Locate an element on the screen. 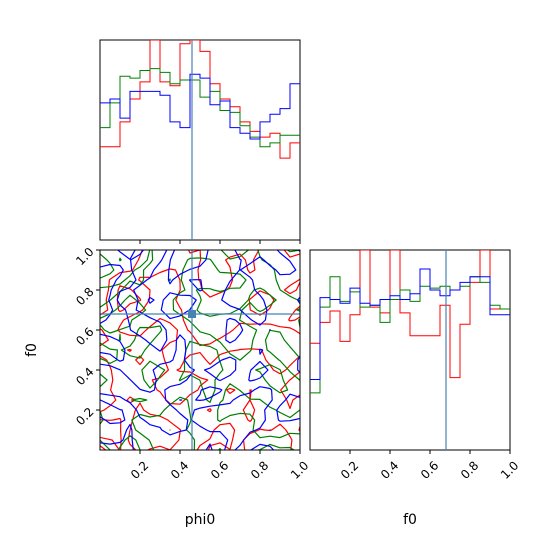  phi0-x-axis-label: phi0 is located at coordinates (200, 520).